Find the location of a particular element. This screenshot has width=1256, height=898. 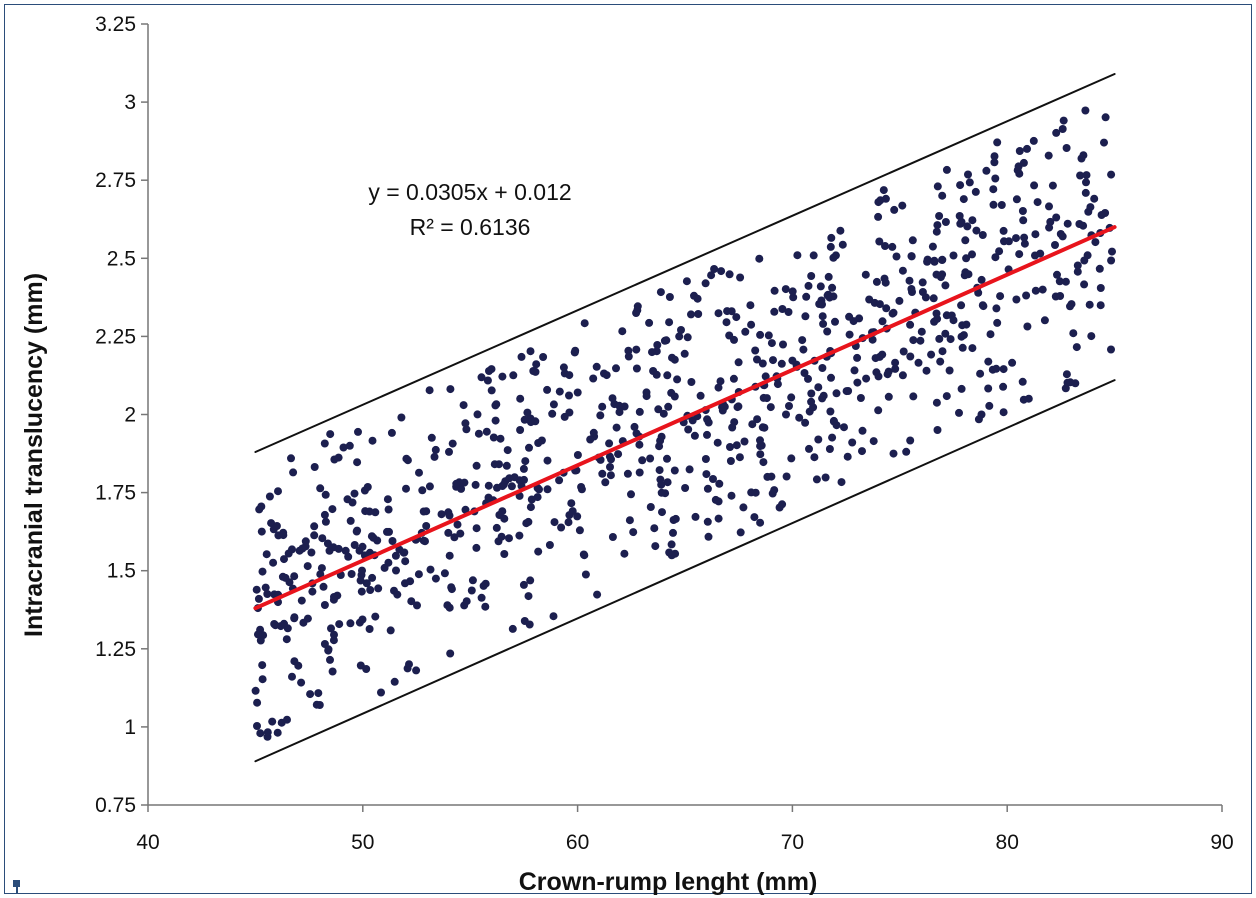

y-tick-label: 2.25 is located at coordinates (115, 336).